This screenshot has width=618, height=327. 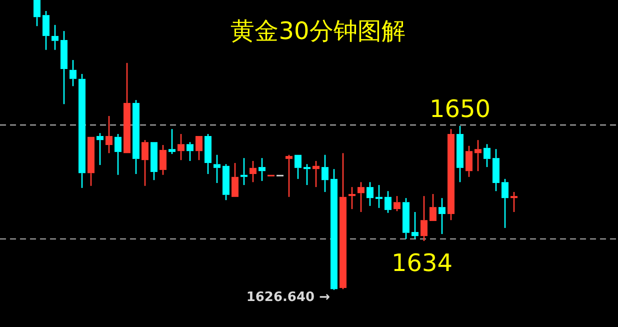 I want to click on annotation: 1650, so click(x=460, y=108).